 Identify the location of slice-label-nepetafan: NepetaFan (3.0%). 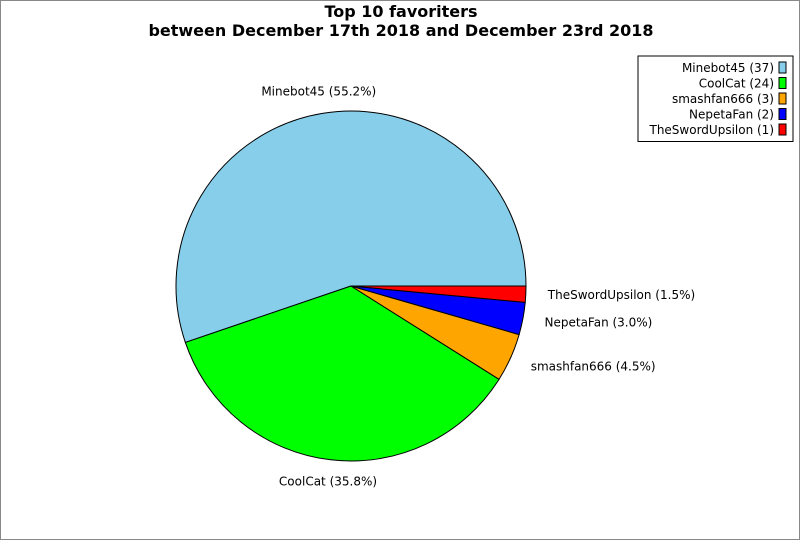
(599, 323).